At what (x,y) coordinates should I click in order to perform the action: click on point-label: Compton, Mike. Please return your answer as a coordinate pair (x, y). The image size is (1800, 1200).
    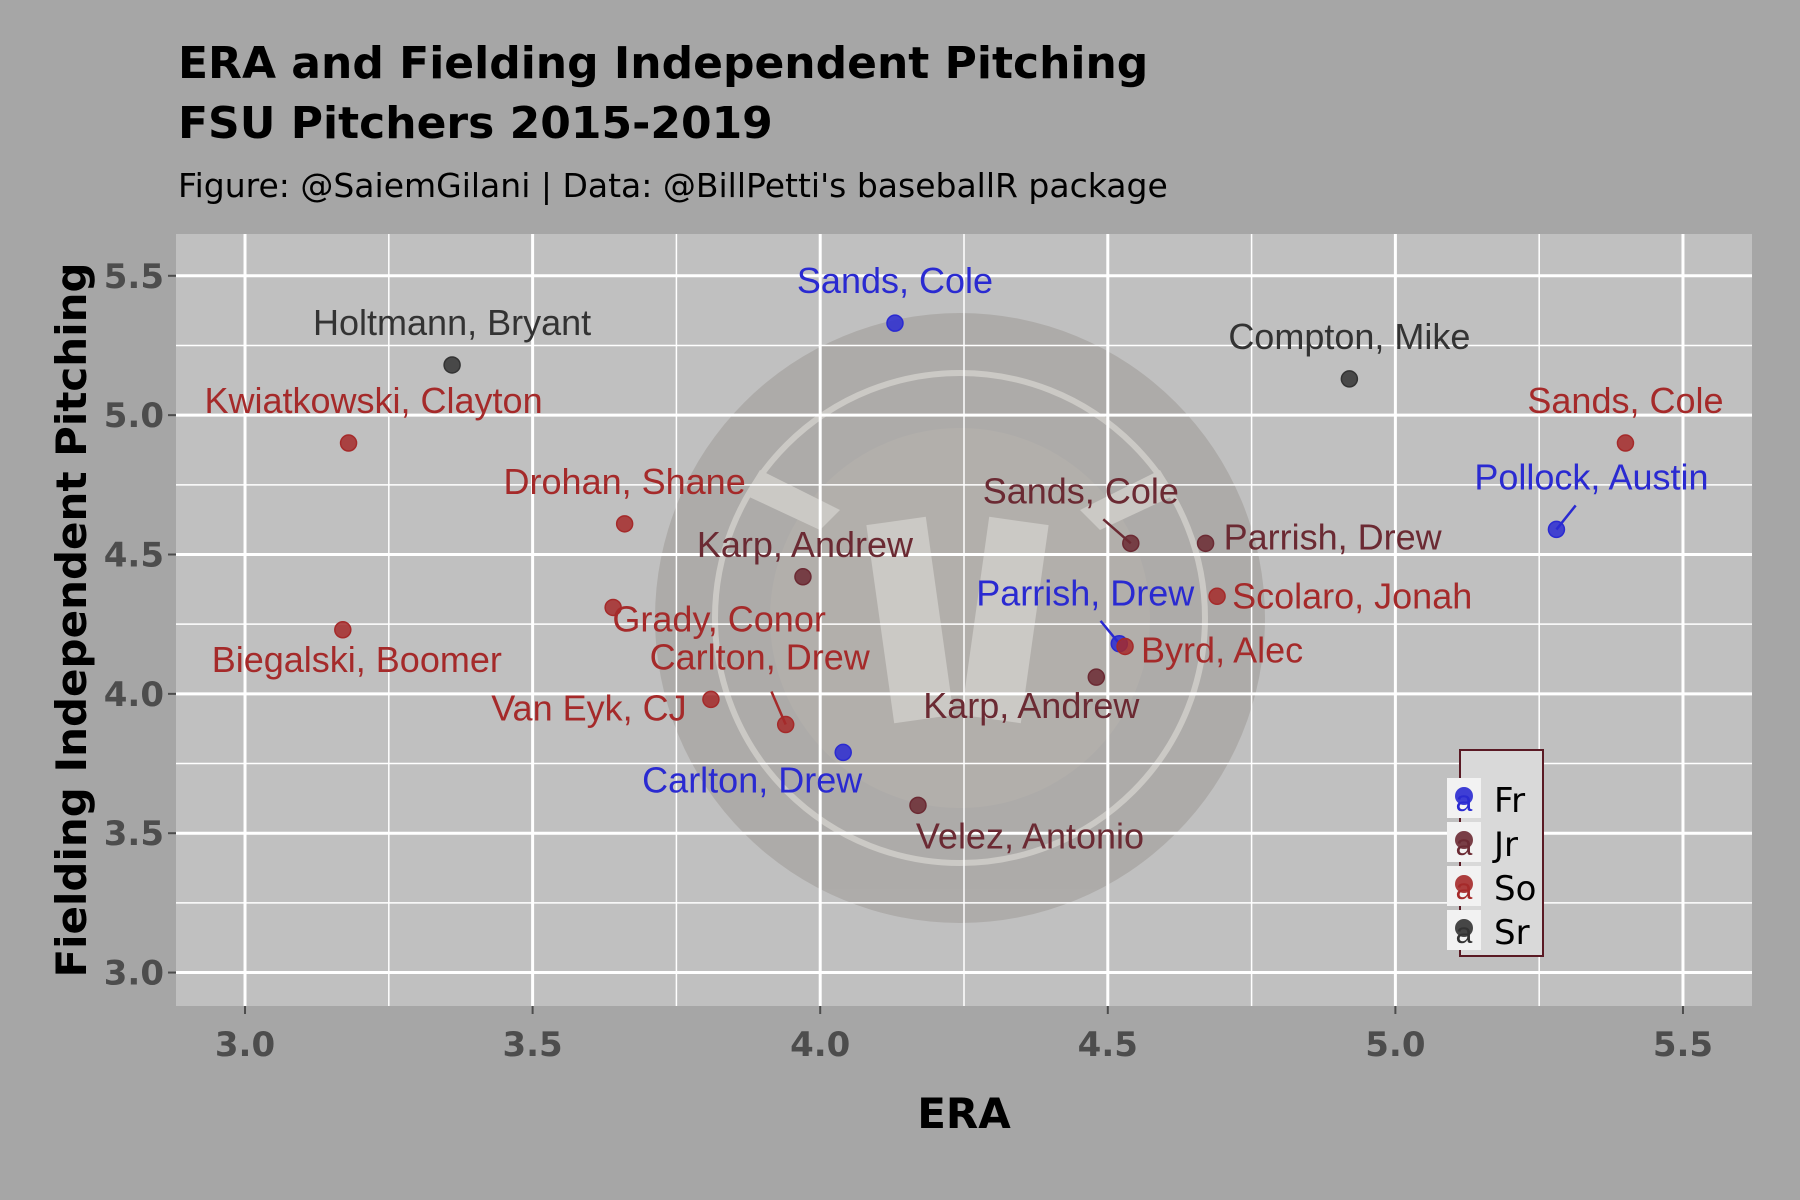
    Looking at the image, I should click on (1349, 336).